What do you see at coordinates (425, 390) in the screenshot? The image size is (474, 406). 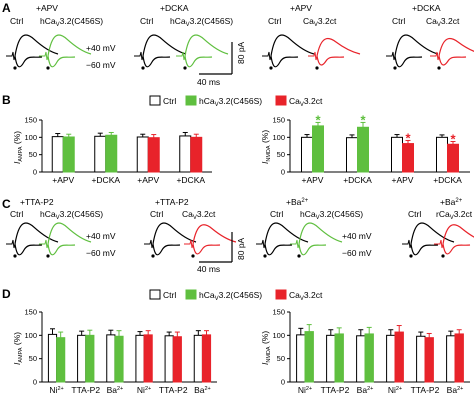 I see `category-label: TTA-P2` at bounding box center [425, 390].